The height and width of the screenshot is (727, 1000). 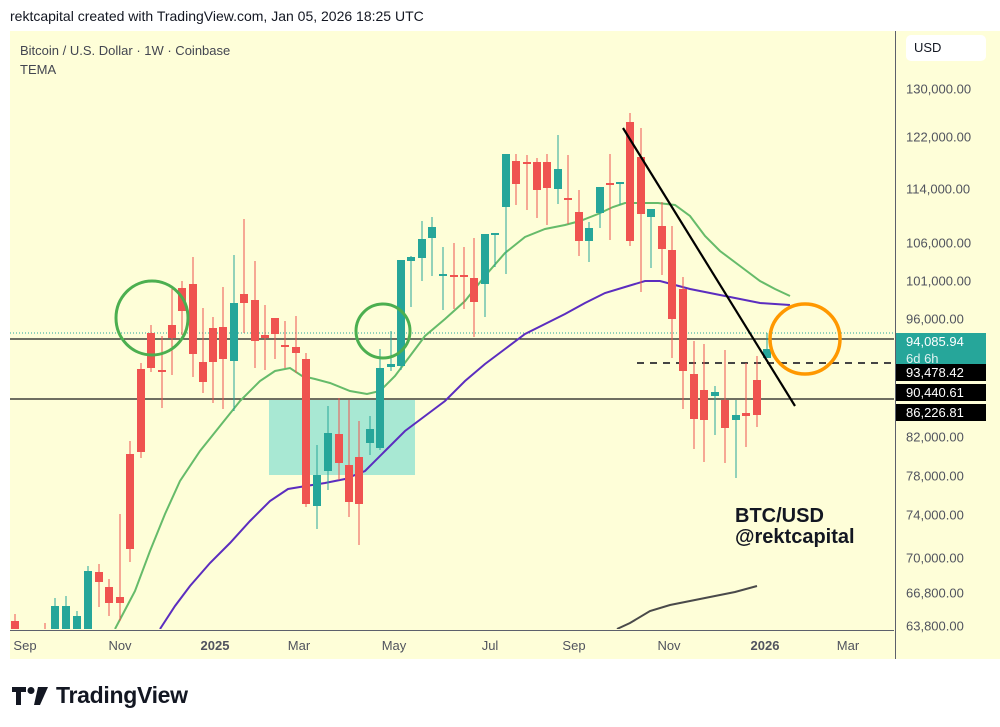 I want to click on price-tick: 66,800.00, so click(x=935, y=593).